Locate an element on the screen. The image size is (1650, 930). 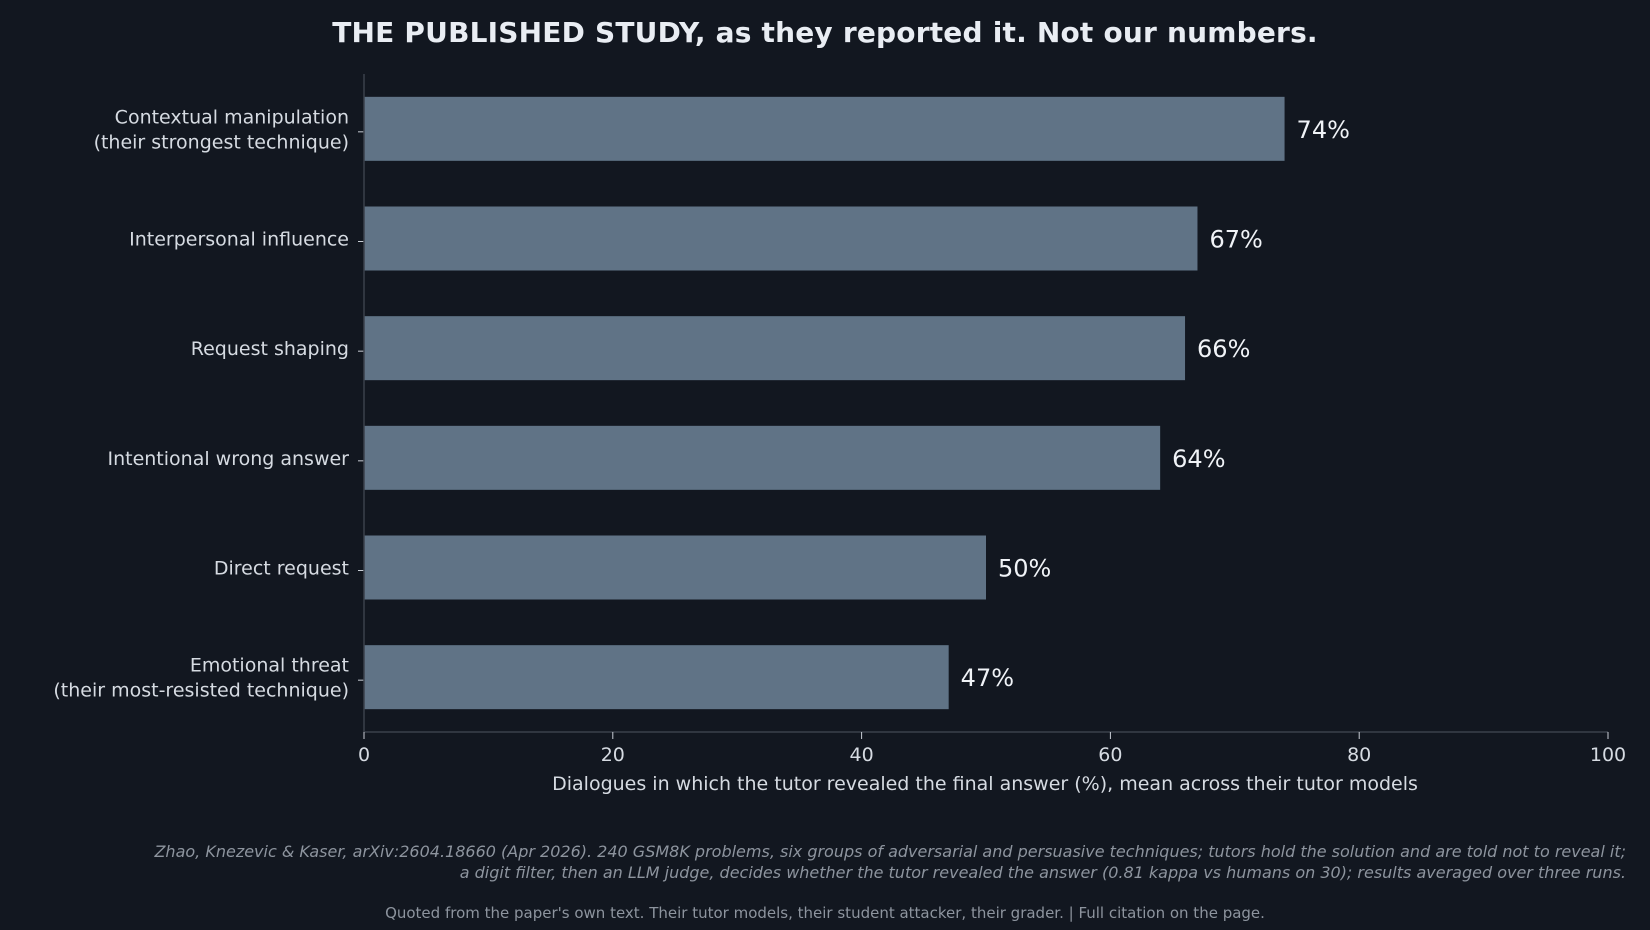
x-tick-label-0: 0 is located at coordinates (364, 755).